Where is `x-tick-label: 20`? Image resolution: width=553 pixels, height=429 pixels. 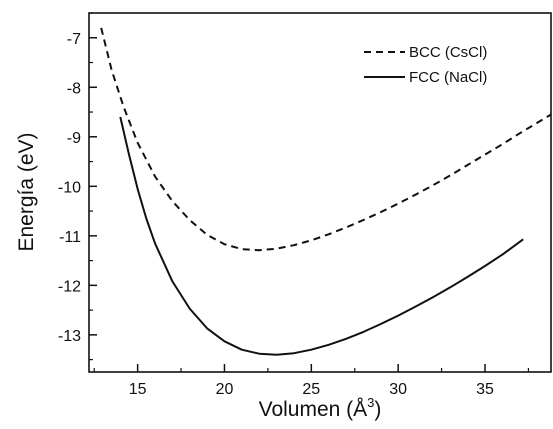 x-tick-label: 20 is located at coordinates (225, 389).